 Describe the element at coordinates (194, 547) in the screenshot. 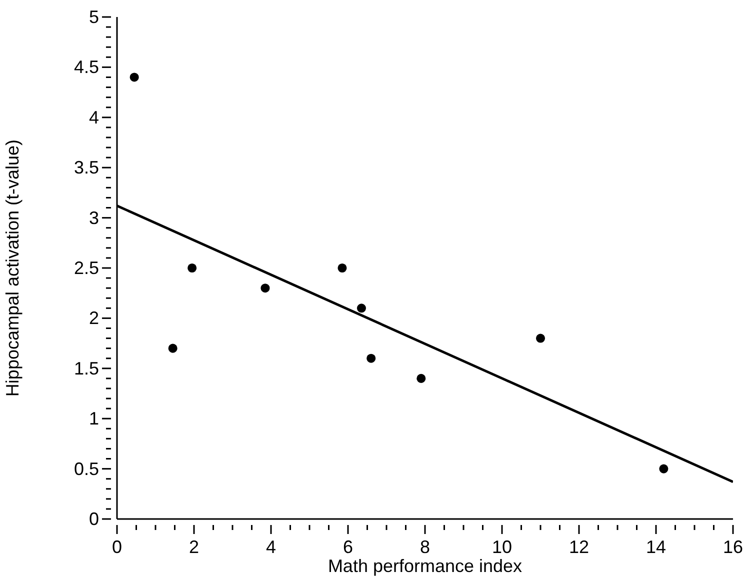

I see `x-tick-label: 2` at that location.